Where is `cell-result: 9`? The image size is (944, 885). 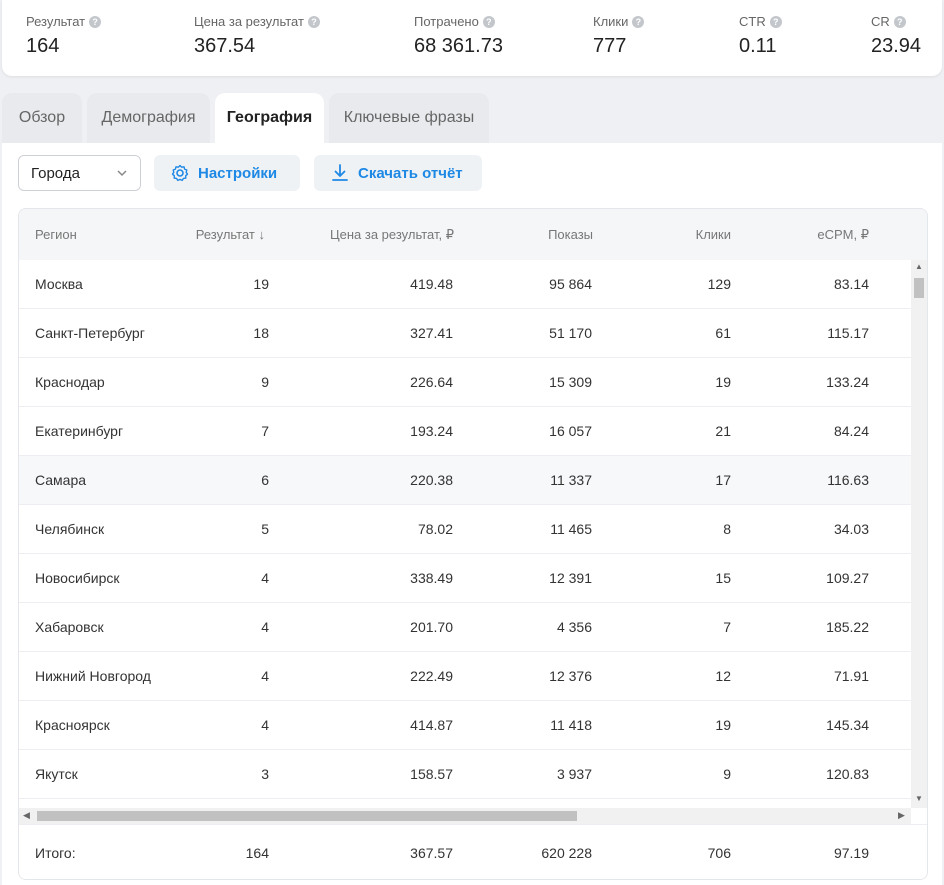 cell-result: 9 is located at coordinates (265, 382).